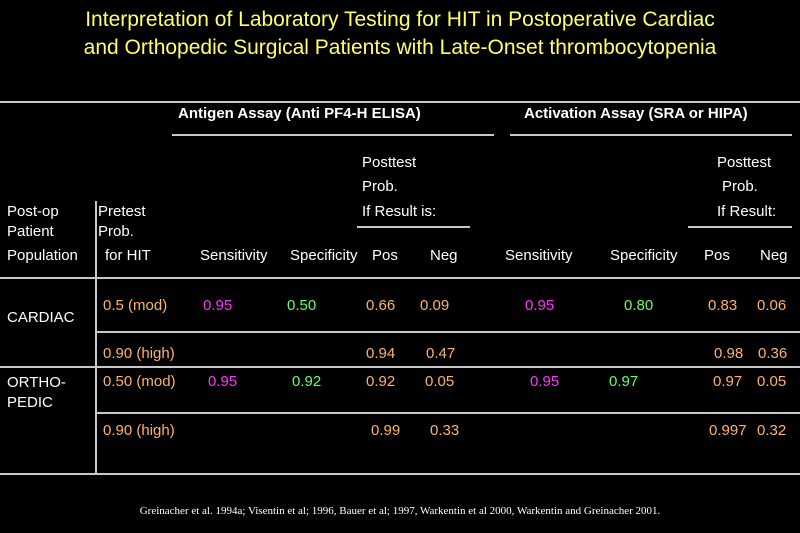 This screenshot has height=533, width=800. What do you see at coordinates (441, 353) in the screenshot?
I see `cardiac-high-antigen-neg: 0.47` at bounding box center [441, 353].